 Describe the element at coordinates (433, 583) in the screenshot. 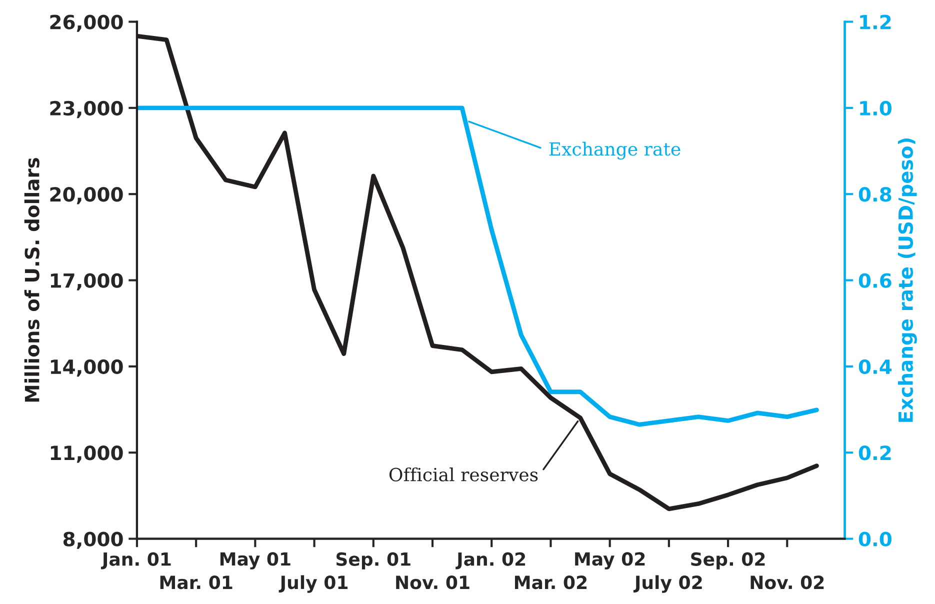

I see `x-tick-label: Nov. 01` at that location.